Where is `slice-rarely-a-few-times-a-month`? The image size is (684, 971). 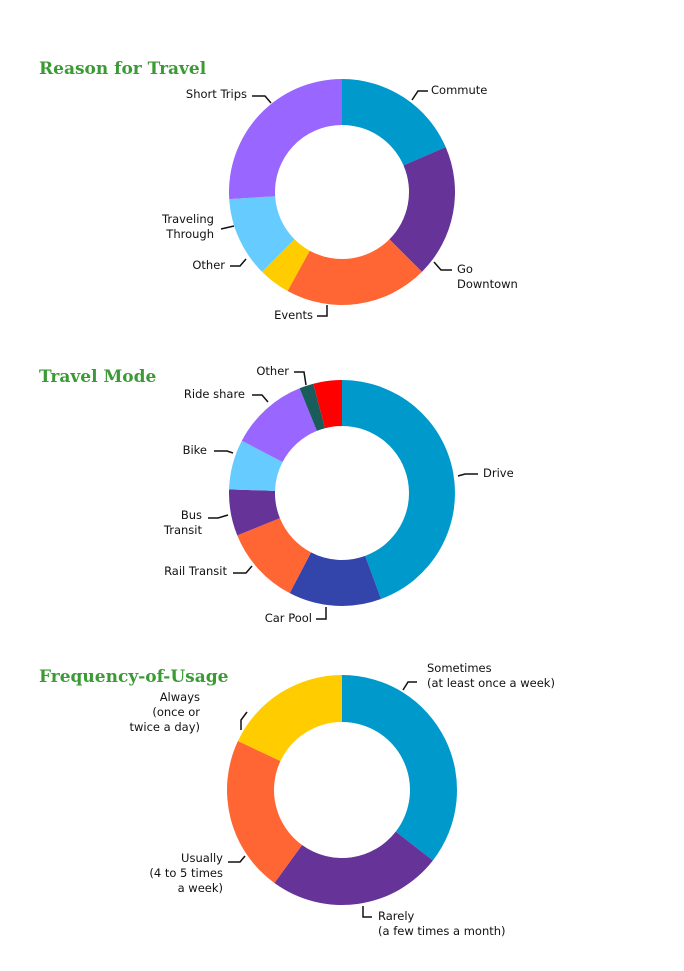
slice-rarely-a-few-times-a-month is located at coordinates (353, 868).